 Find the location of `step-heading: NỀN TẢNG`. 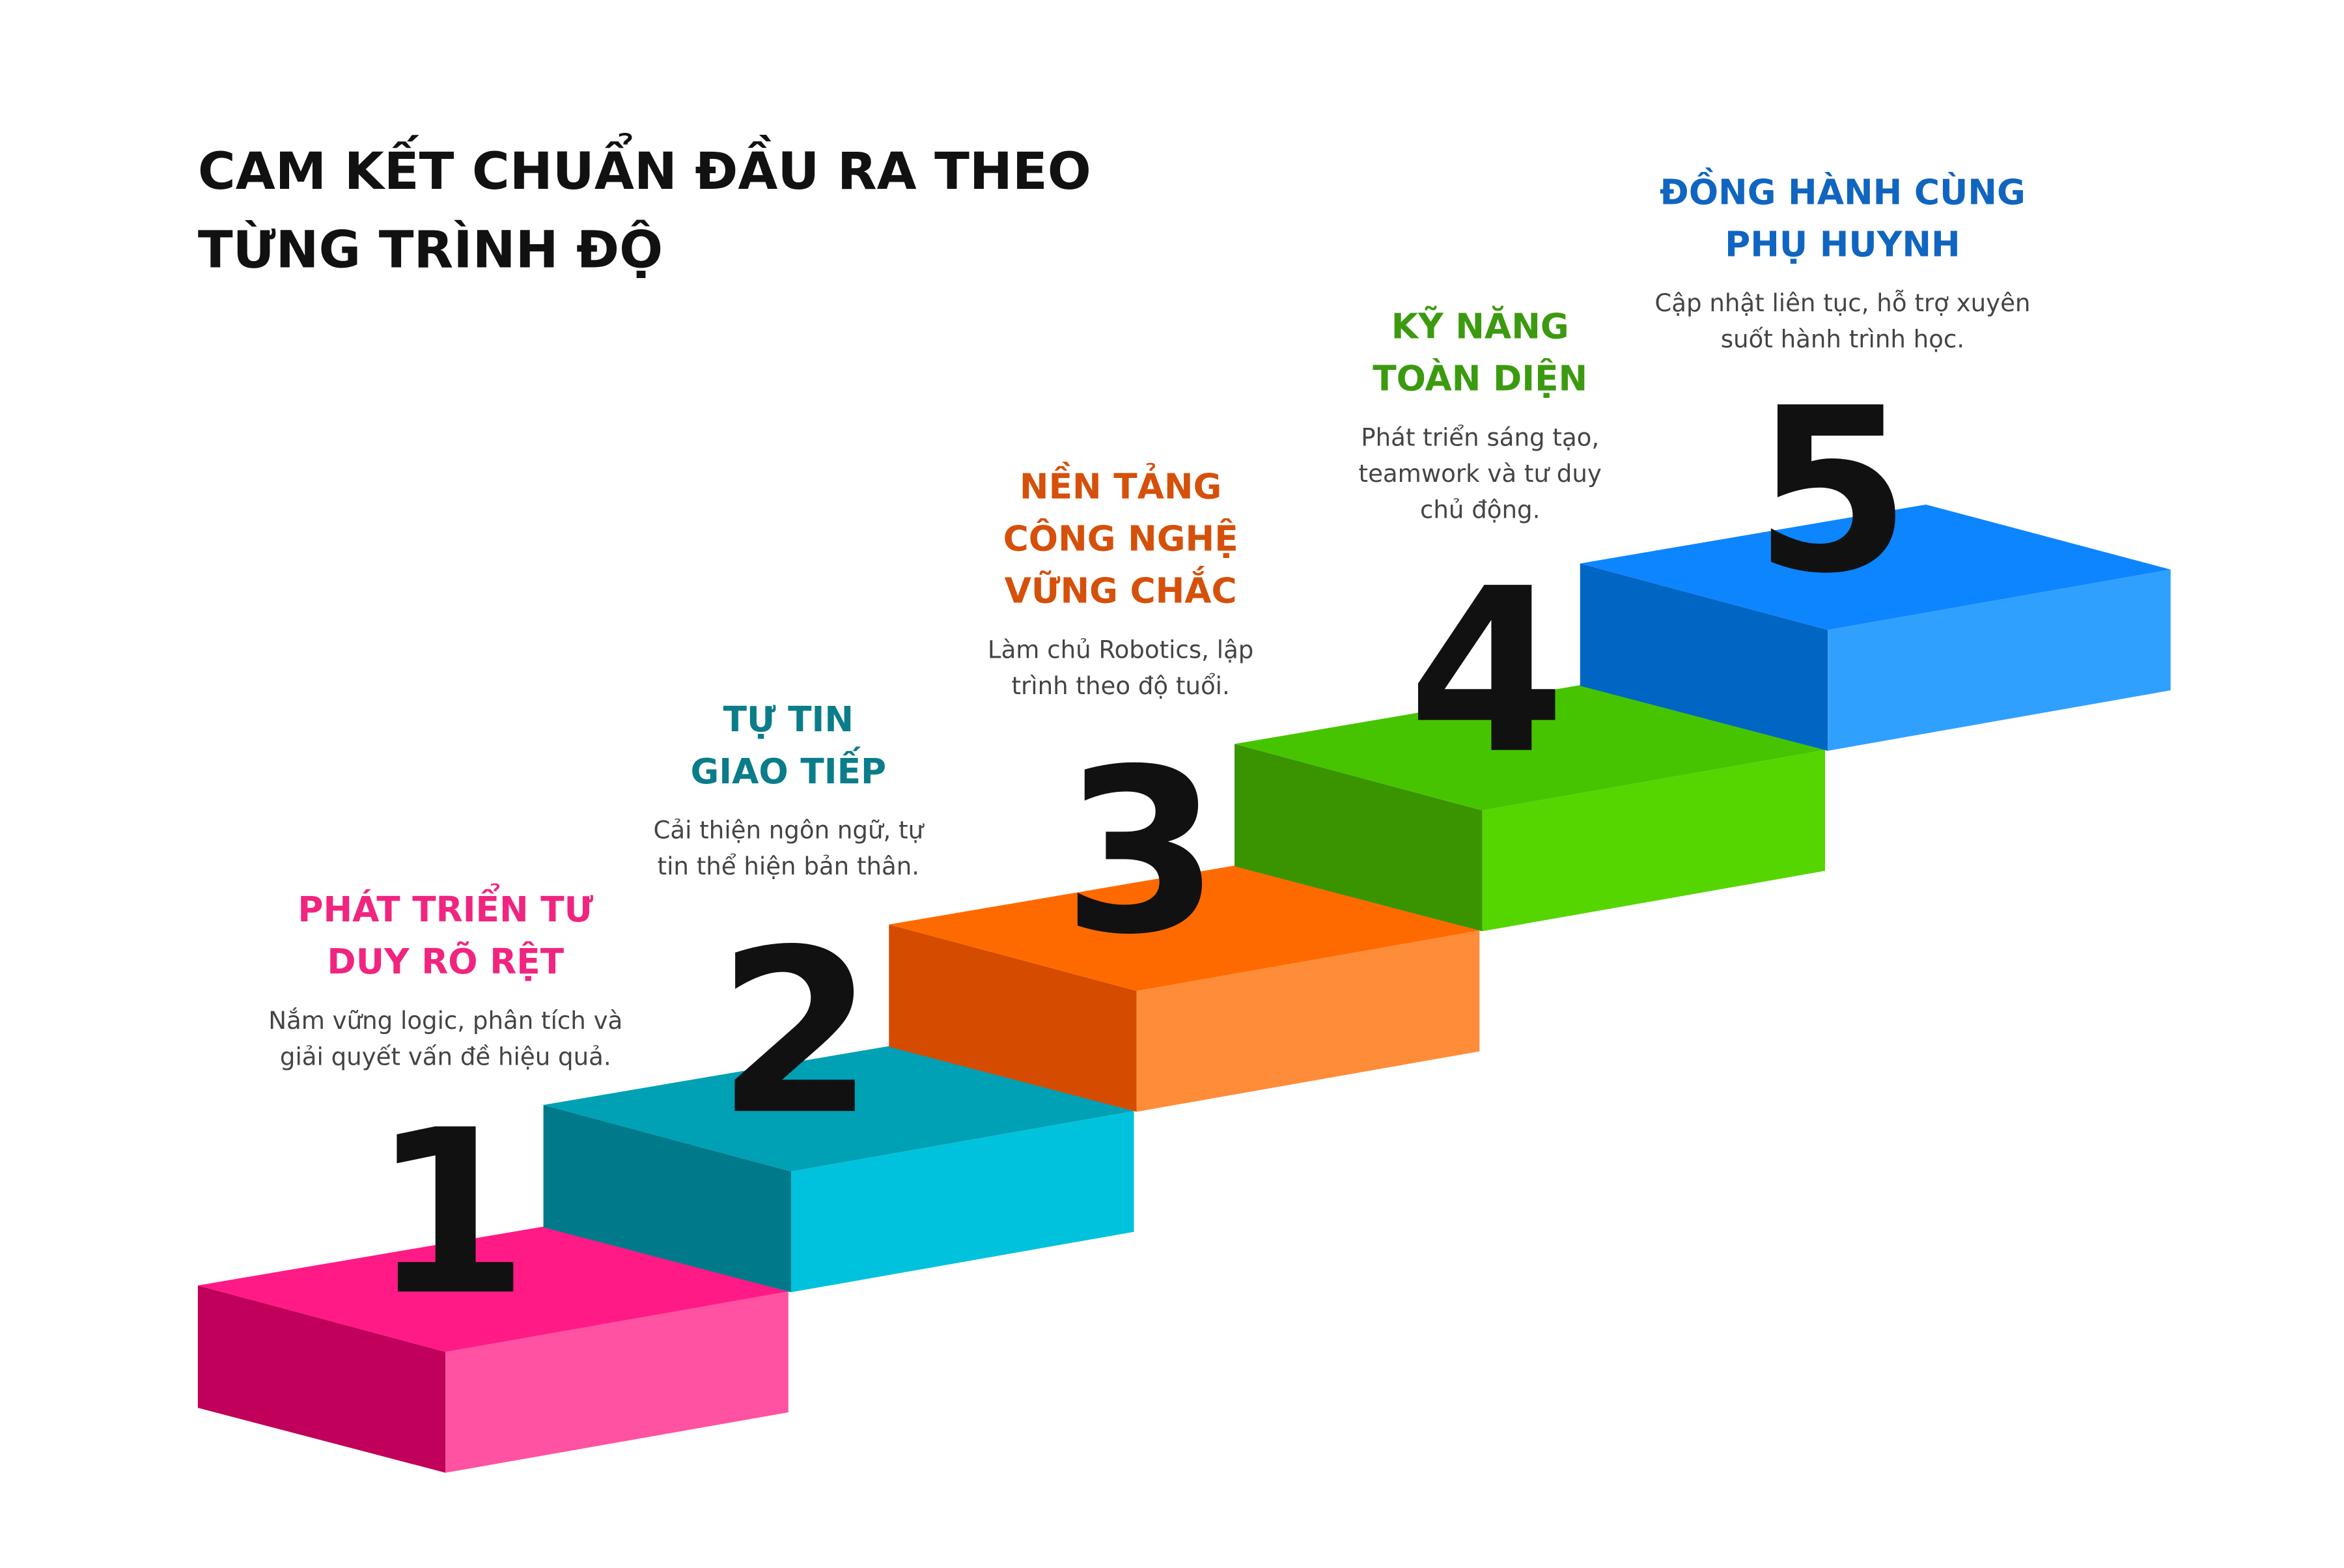

step-heading: NỀN TẢNG is located at coordinates (1120, 485).